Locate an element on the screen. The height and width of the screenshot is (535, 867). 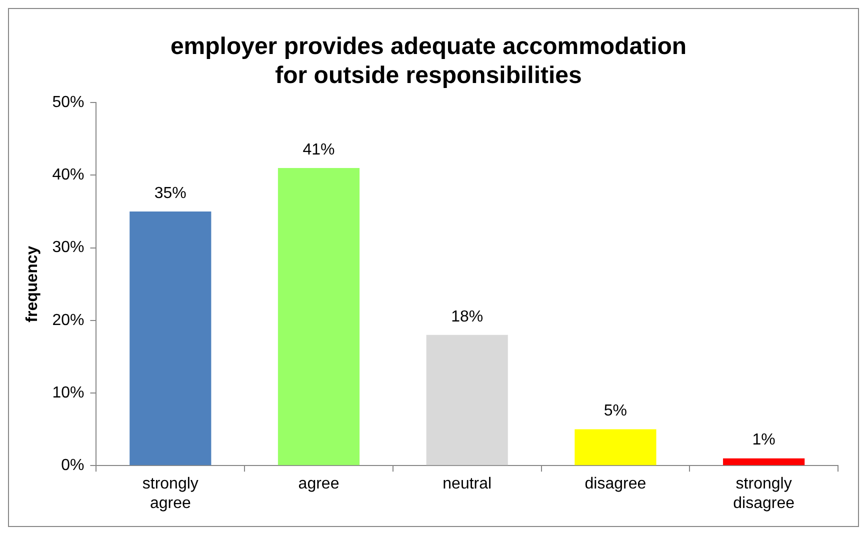
x-tick-label: agree is located at coordinates (319, 484).